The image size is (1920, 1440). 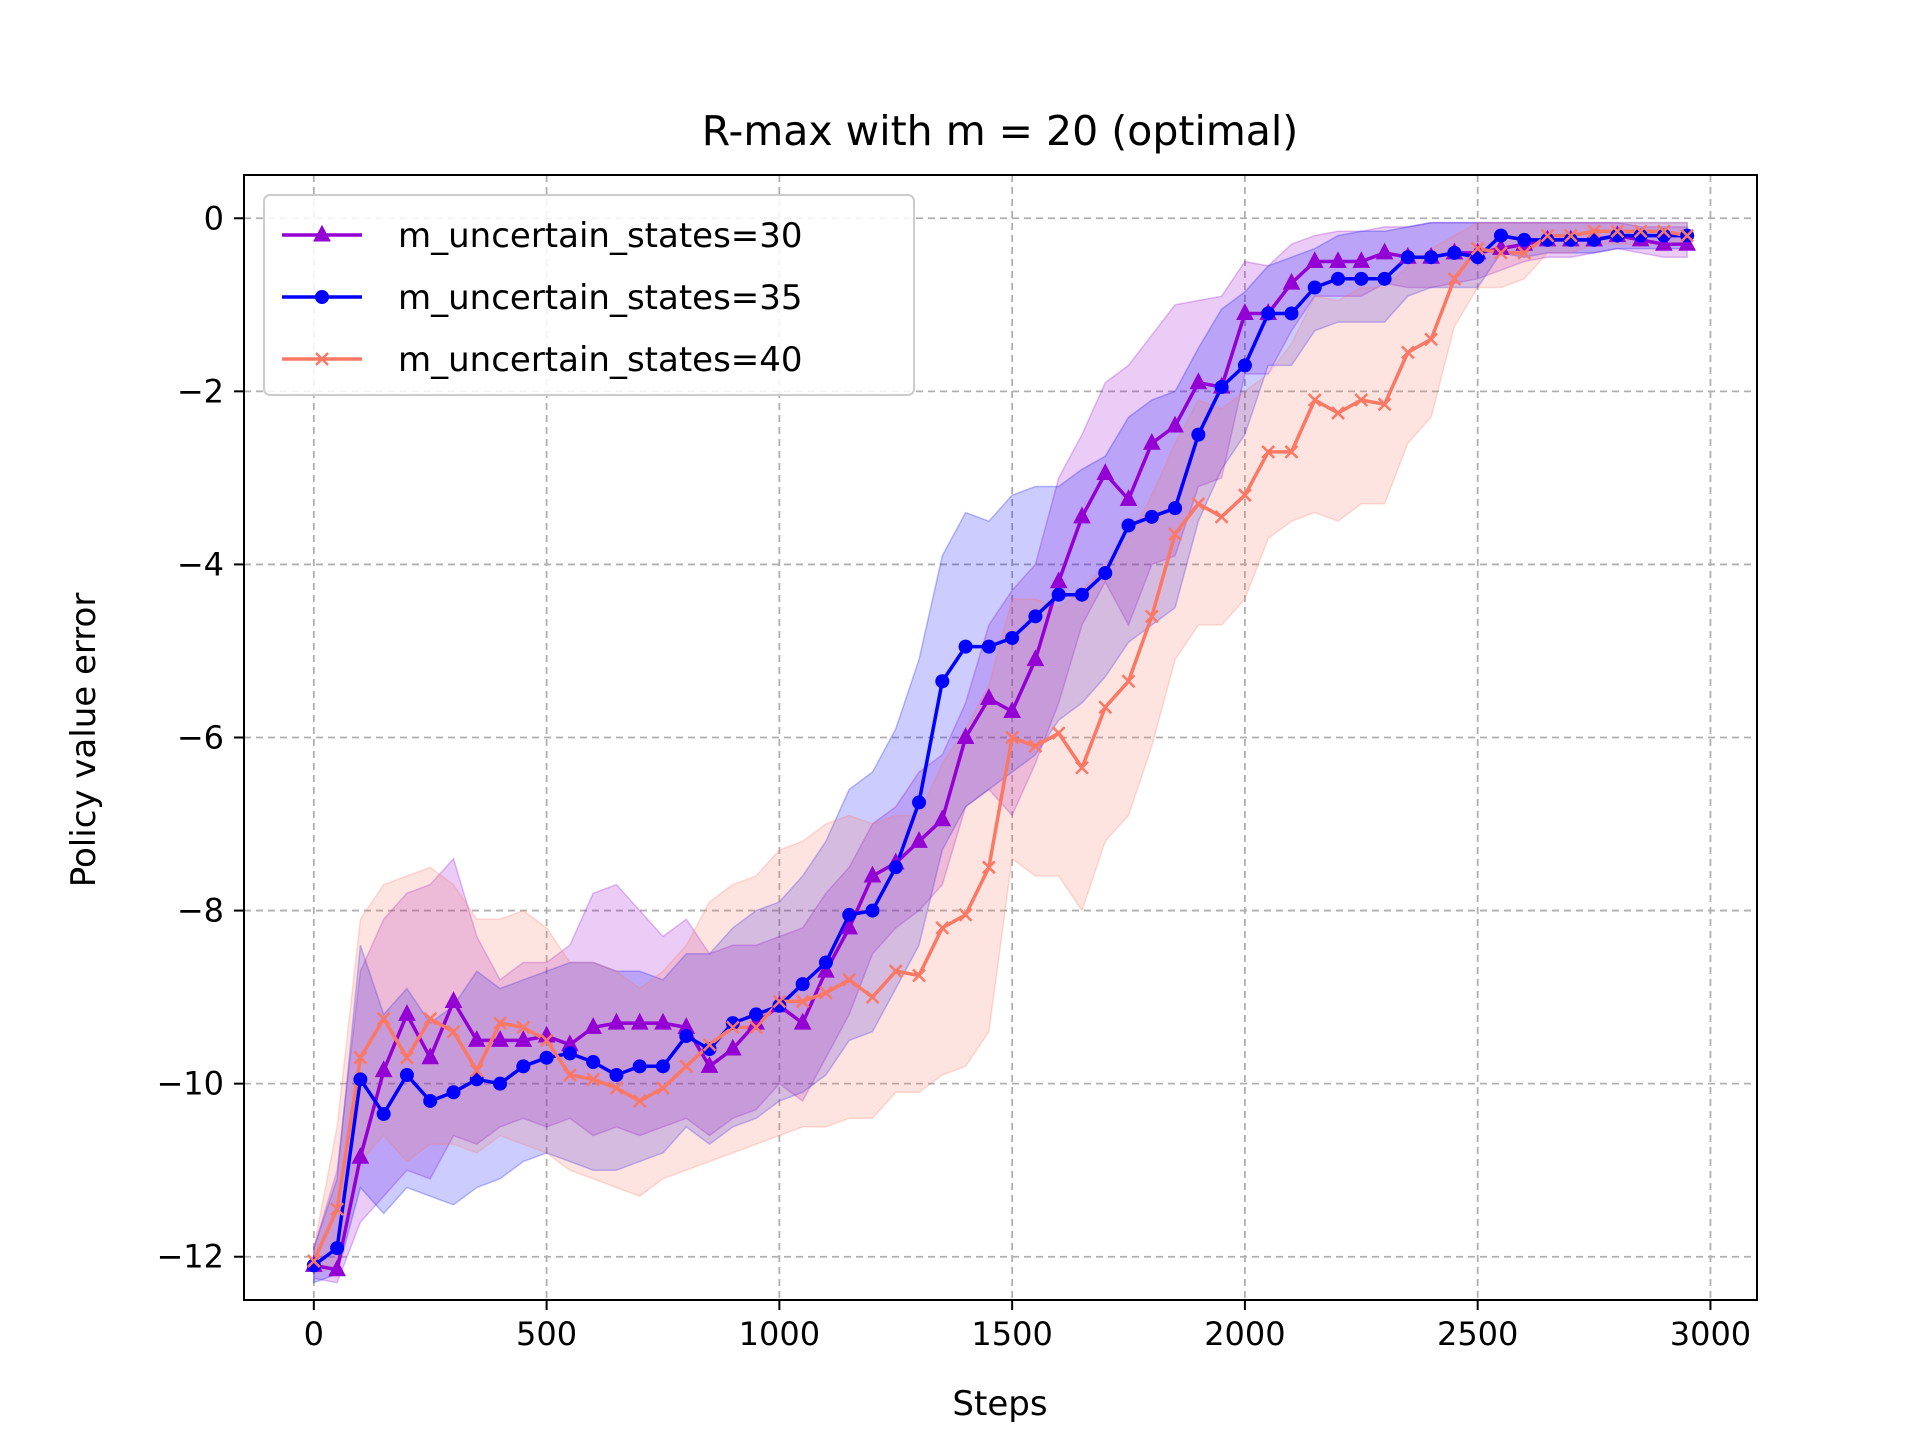 What do you see at coordinates (1710, 1334) in the screenshot?
I see `x-tick-label: 3000` at bounding box center [1710, 1334].